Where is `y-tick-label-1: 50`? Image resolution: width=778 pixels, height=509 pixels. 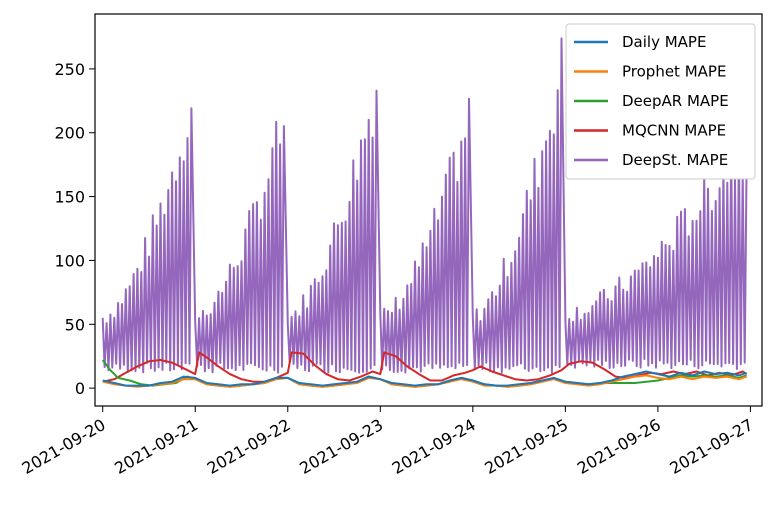 y-tick-label-1: 50 is located at coordinates (75, 324).